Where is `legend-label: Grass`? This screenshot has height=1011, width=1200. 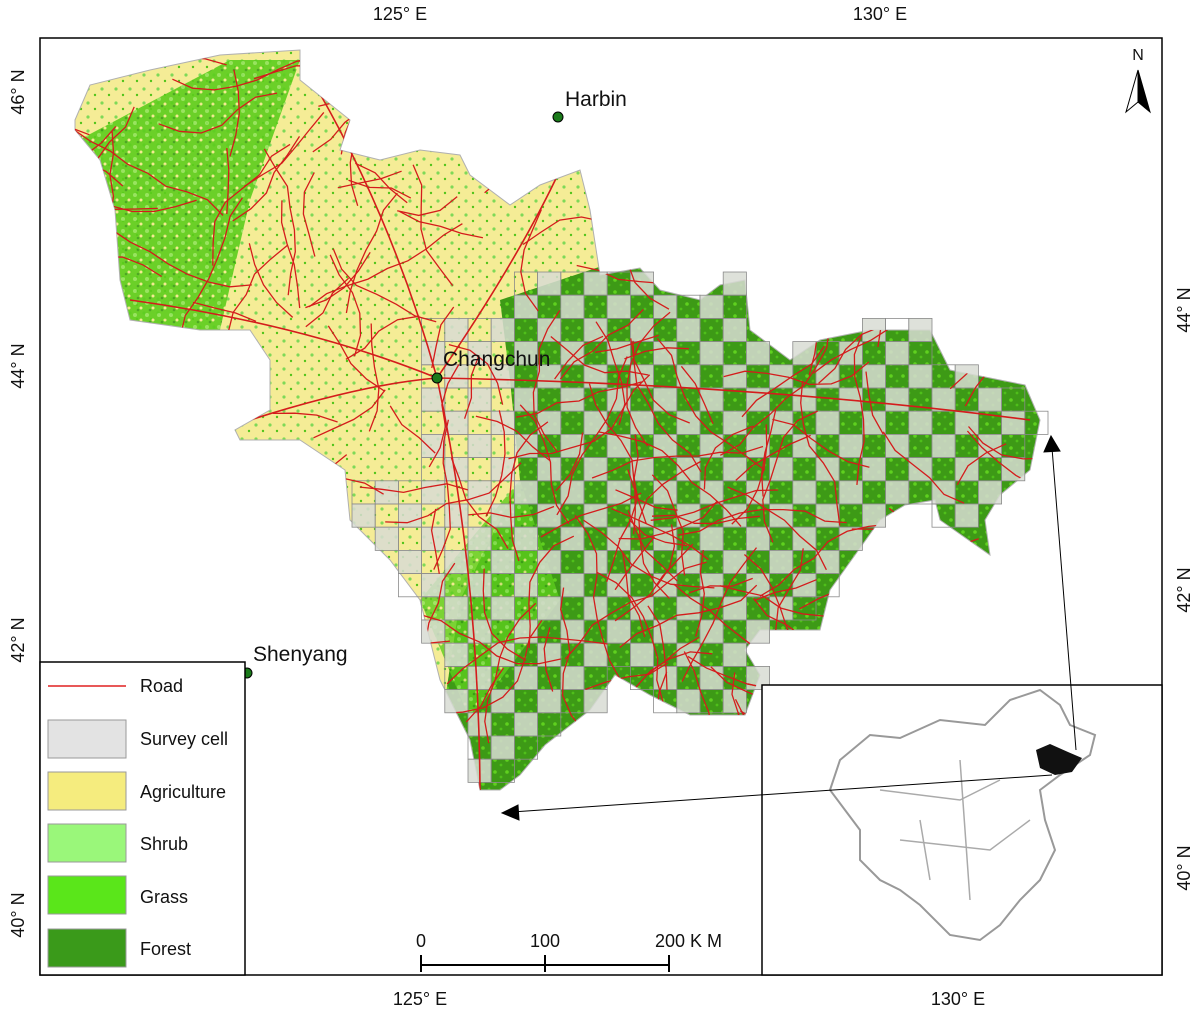 legend-label: Grass is located at coordinates (164, 897).